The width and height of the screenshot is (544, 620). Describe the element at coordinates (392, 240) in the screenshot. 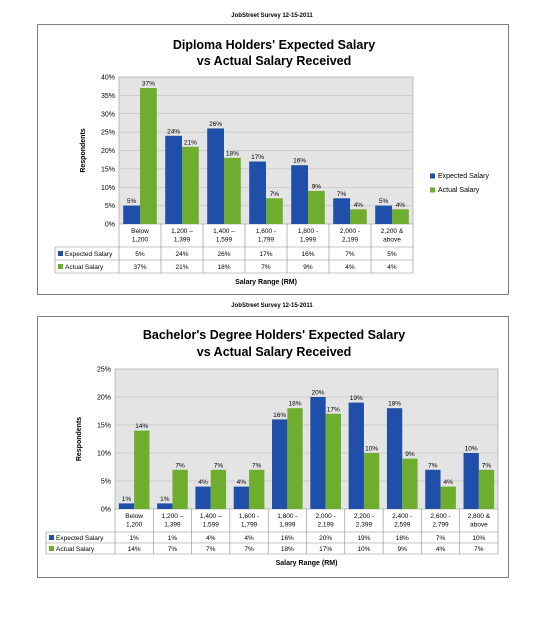

I see `chart-1-category-label: above` at that location.